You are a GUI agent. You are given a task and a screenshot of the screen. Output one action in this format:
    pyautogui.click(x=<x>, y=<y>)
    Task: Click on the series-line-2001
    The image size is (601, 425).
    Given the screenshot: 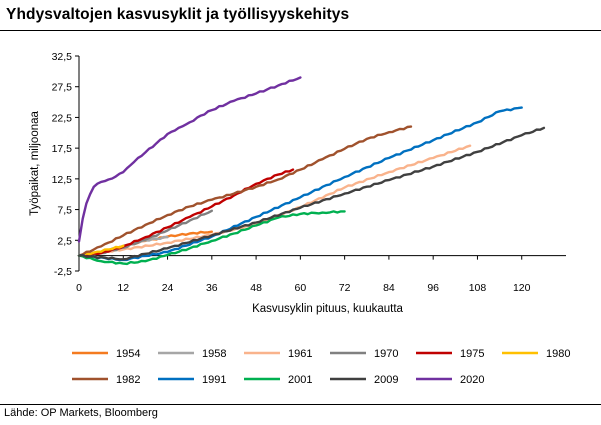 What is the action you would take?
    pyautogui.click(x=211, y=238)
    